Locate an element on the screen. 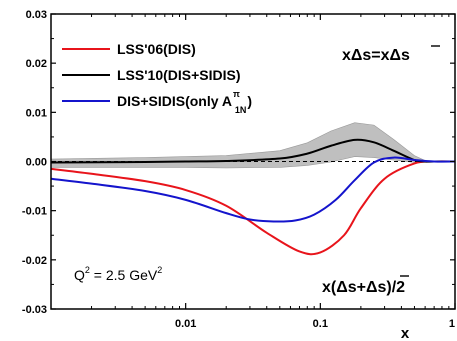  y-tick-label-3: 0.00 is located at coordinates (36, 163).